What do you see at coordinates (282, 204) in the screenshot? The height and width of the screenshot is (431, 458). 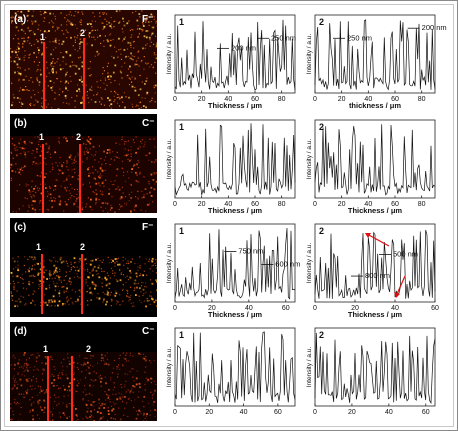 I see `x-tick-label: 80` at bounding box center [282, 204].